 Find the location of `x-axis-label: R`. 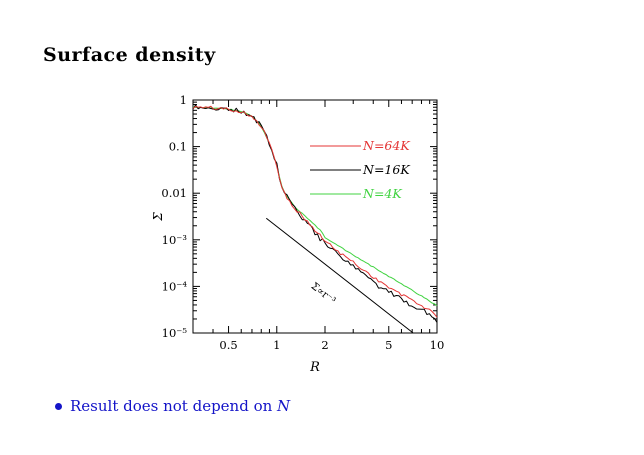

x-axis-label: R is located at coordinates (314, 367).